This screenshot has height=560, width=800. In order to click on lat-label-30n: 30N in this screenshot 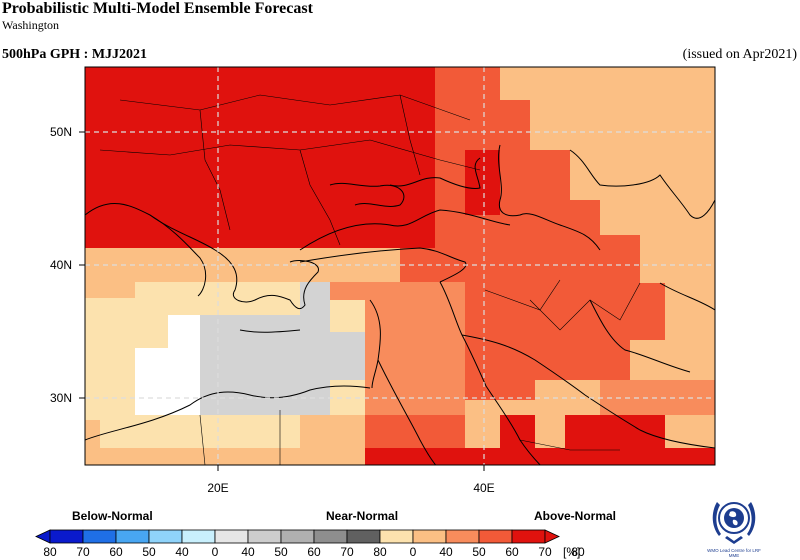, I will do `click(61, 398)`.